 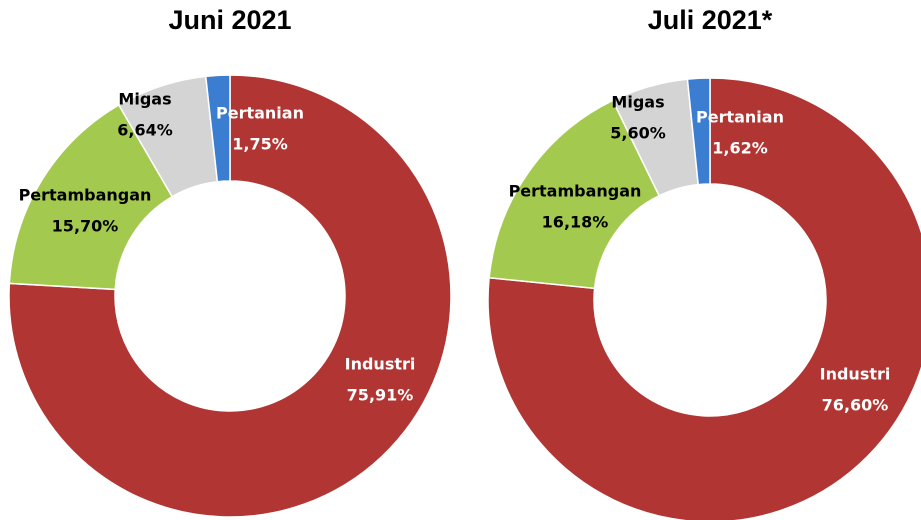 I want to click on slice-value-label: 6,64%, so click(x=145, y=130).